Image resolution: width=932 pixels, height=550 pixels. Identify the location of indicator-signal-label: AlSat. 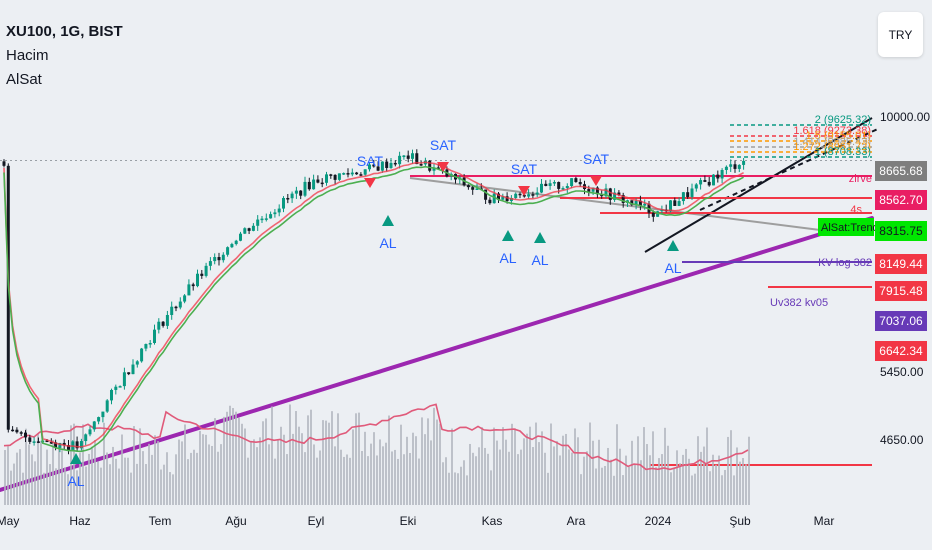
(24, 79).